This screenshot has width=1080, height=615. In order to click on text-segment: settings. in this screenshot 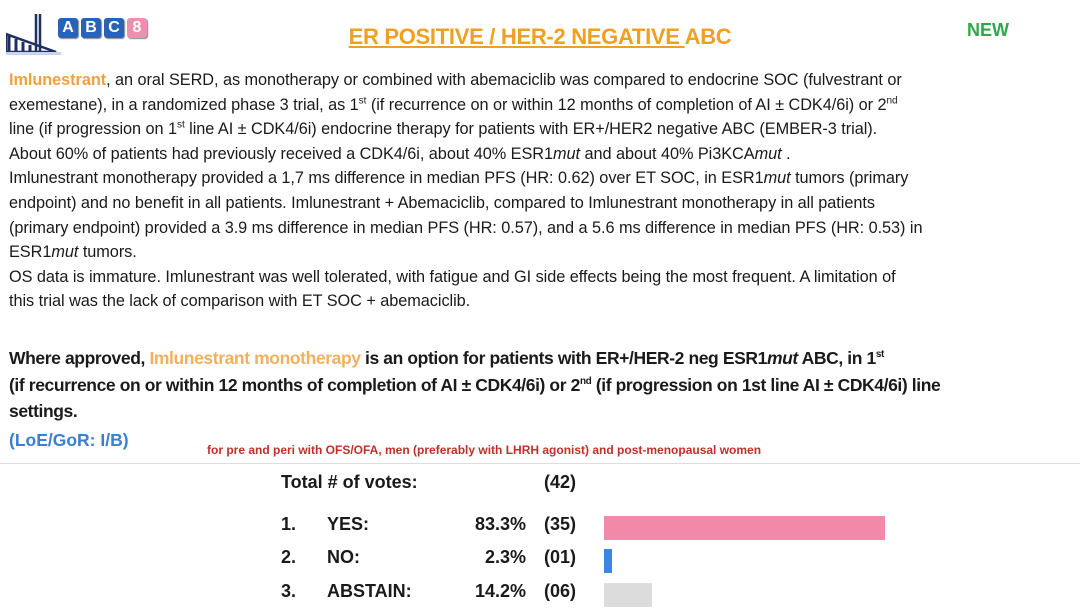, I will do `click(43, 411)`.